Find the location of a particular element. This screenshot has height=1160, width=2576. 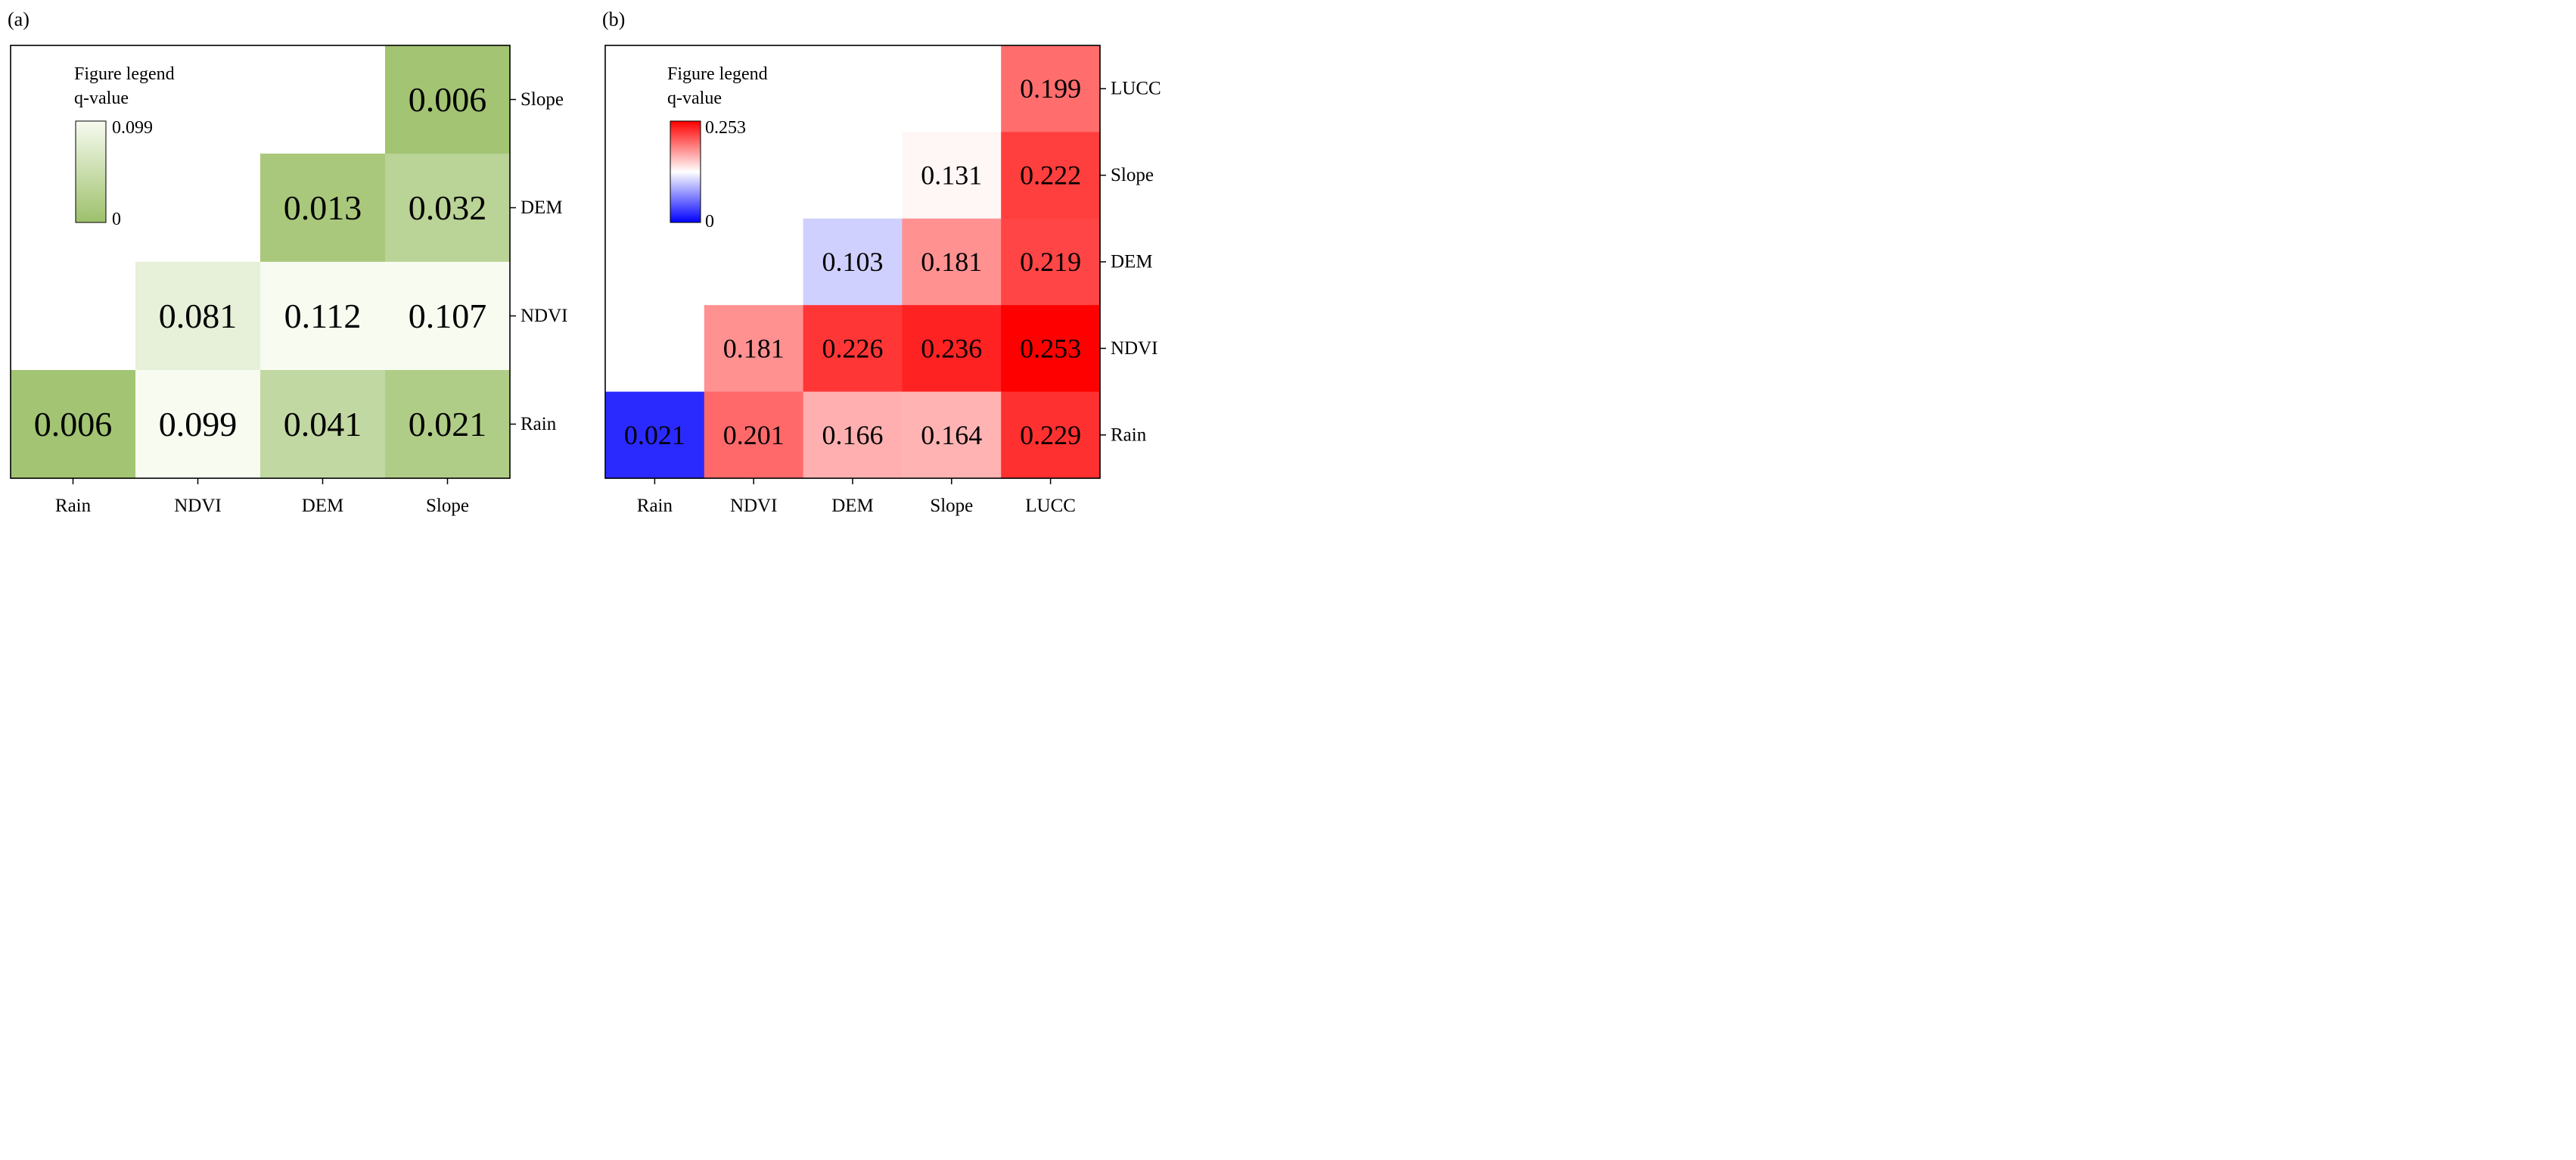

cell-value-label: 0.131 is located at coordinates (951, 175).